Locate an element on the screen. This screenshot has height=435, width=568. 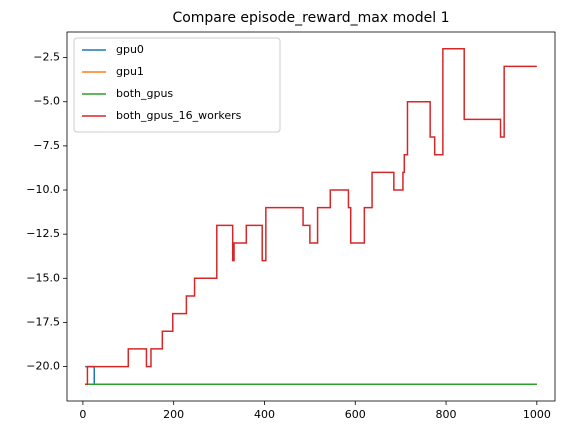
x-tick-label: 600 is located at coordinates (355, 414).